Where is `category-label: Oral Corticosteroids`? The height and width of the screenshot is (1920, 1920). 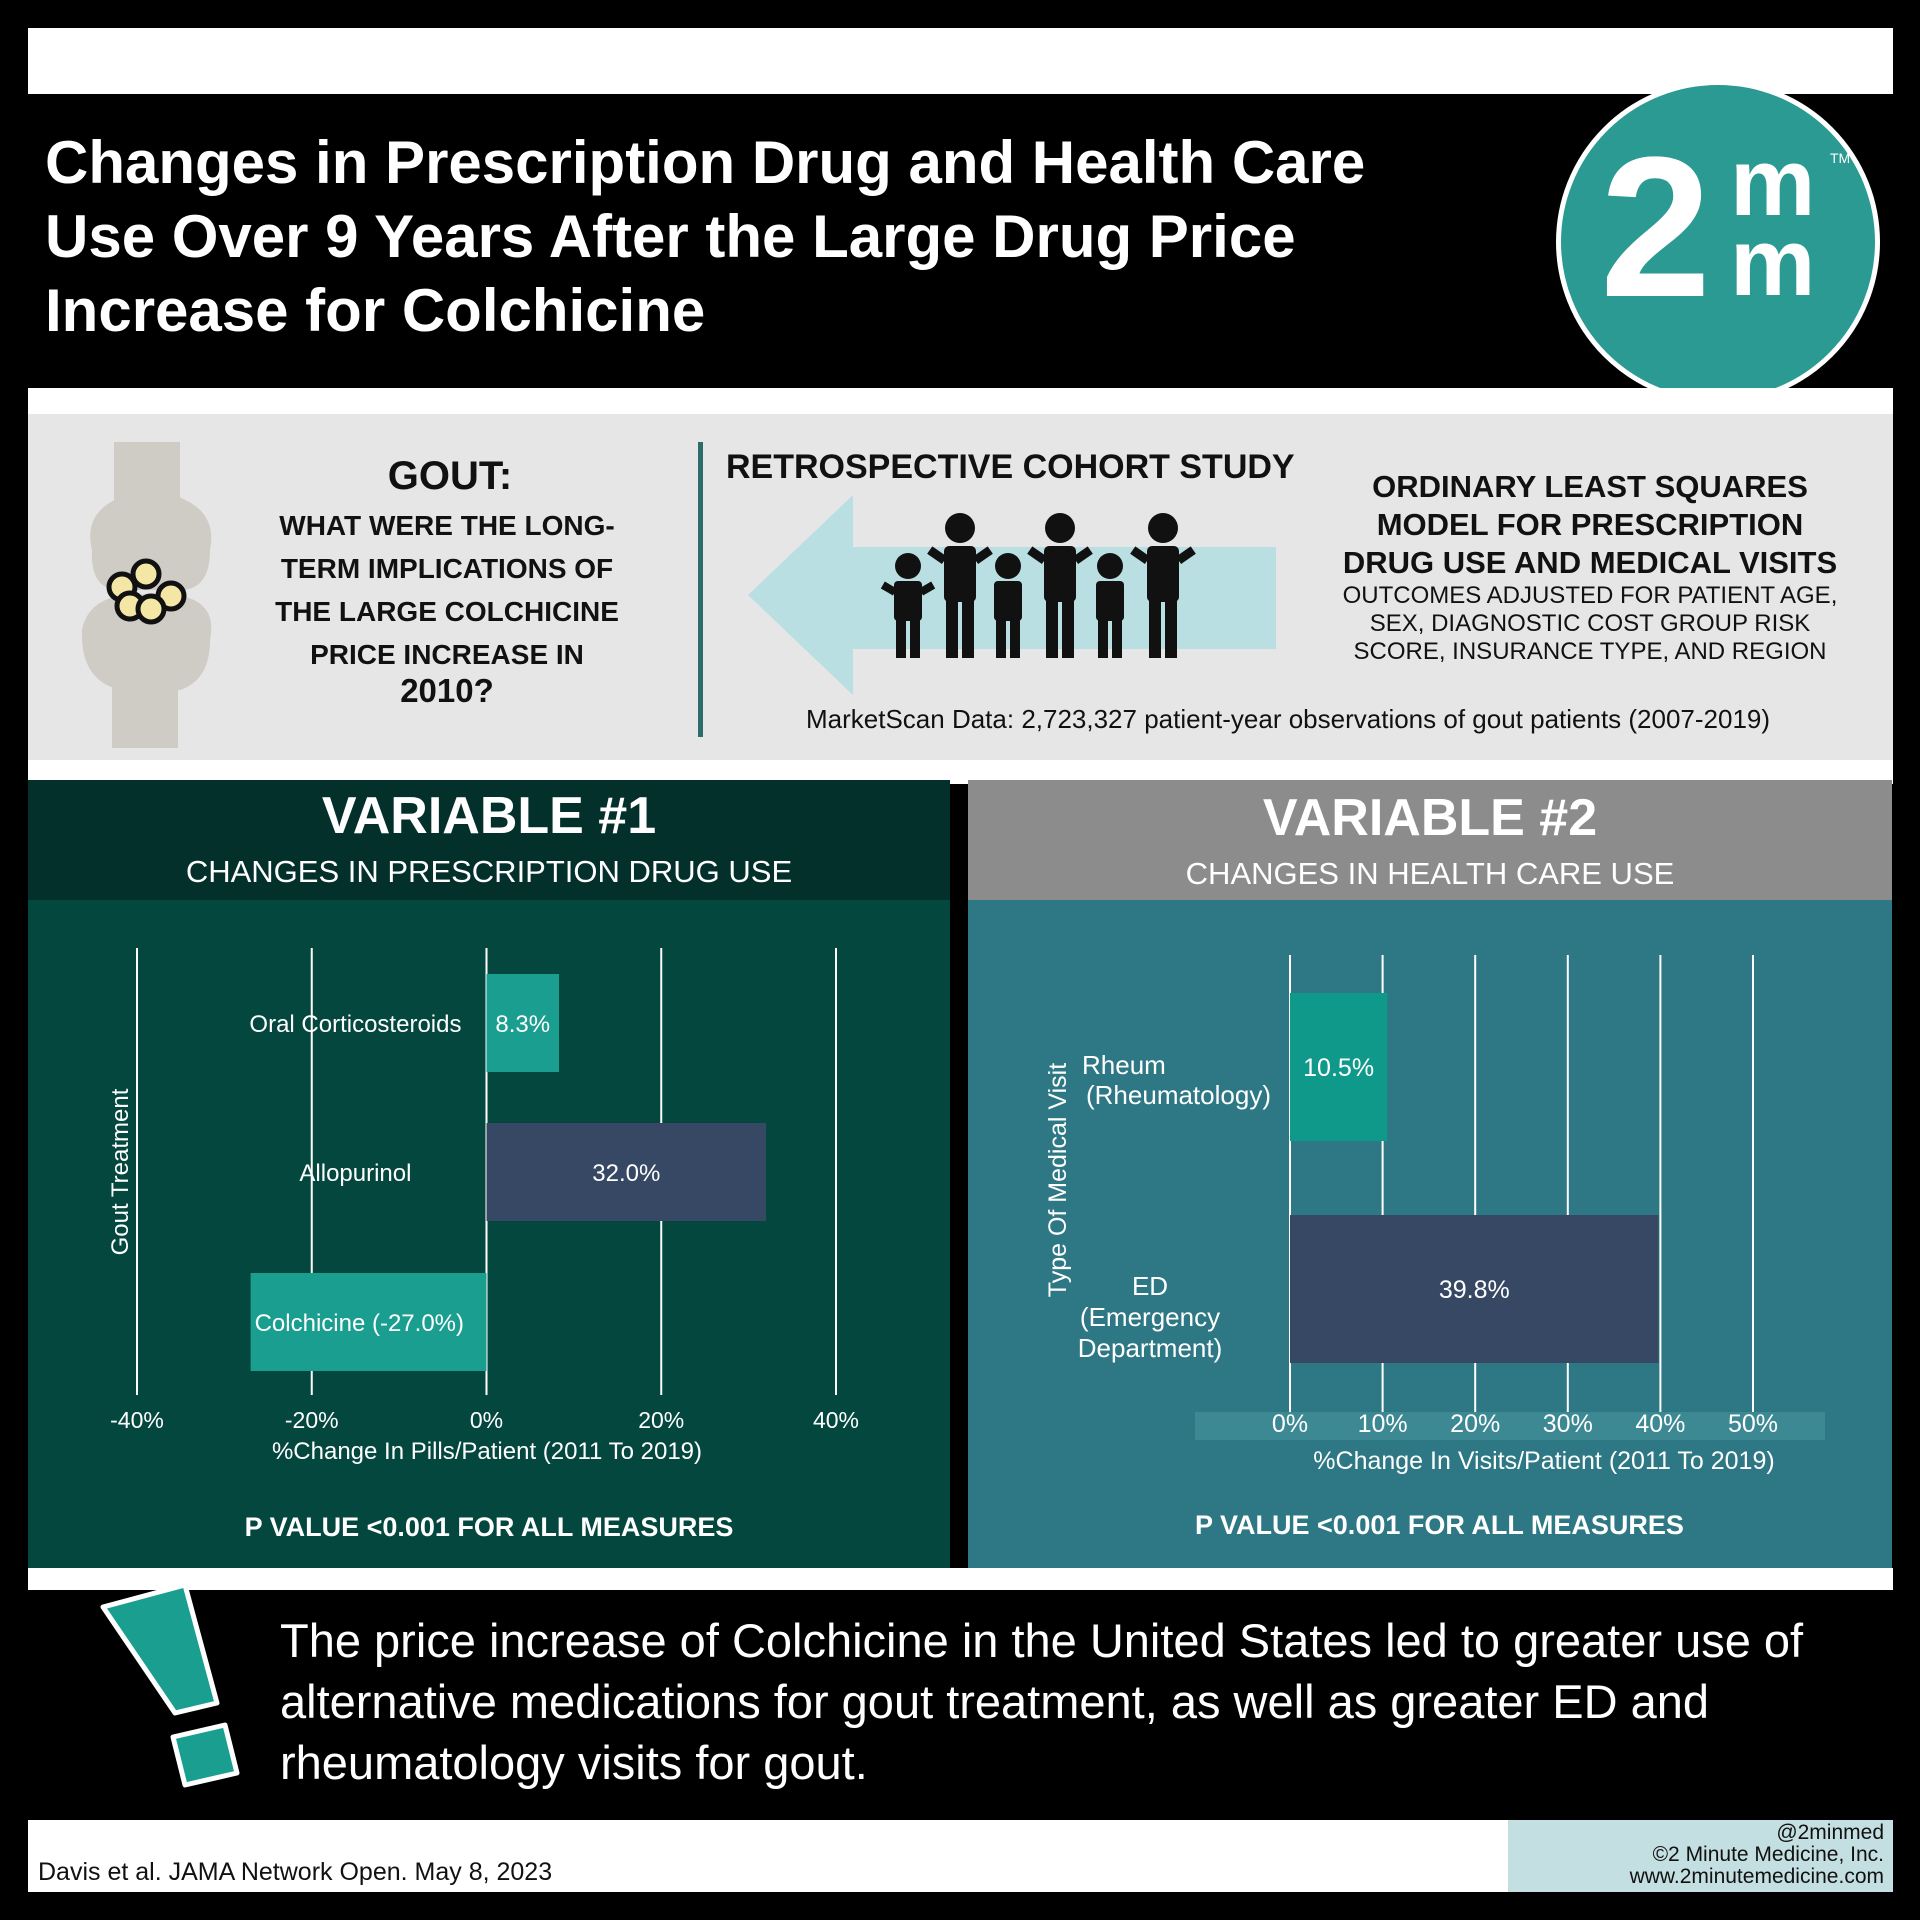
category-label: Oral Corticosteroids is located at coordinates (355, 1024).